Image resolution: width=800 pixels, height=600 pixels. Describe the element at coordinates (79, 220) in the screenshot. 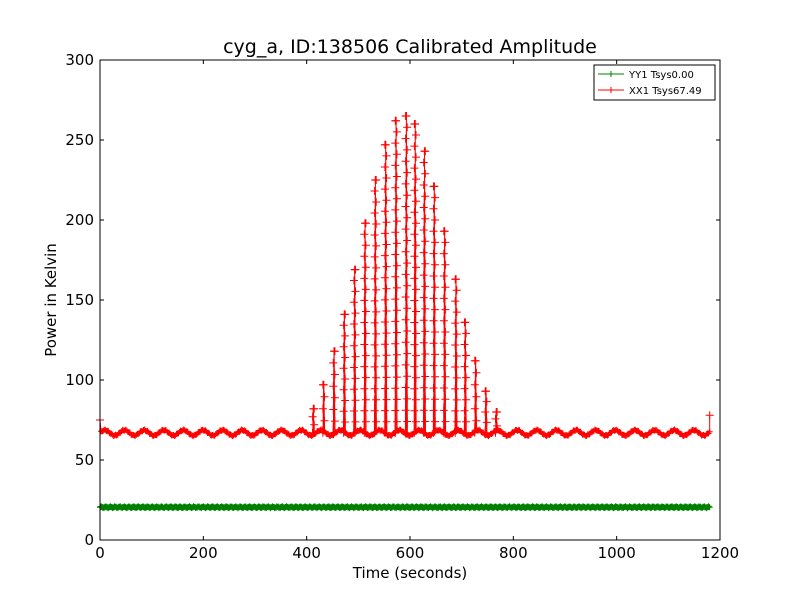

I see `y-tick-label: 200` at that location.